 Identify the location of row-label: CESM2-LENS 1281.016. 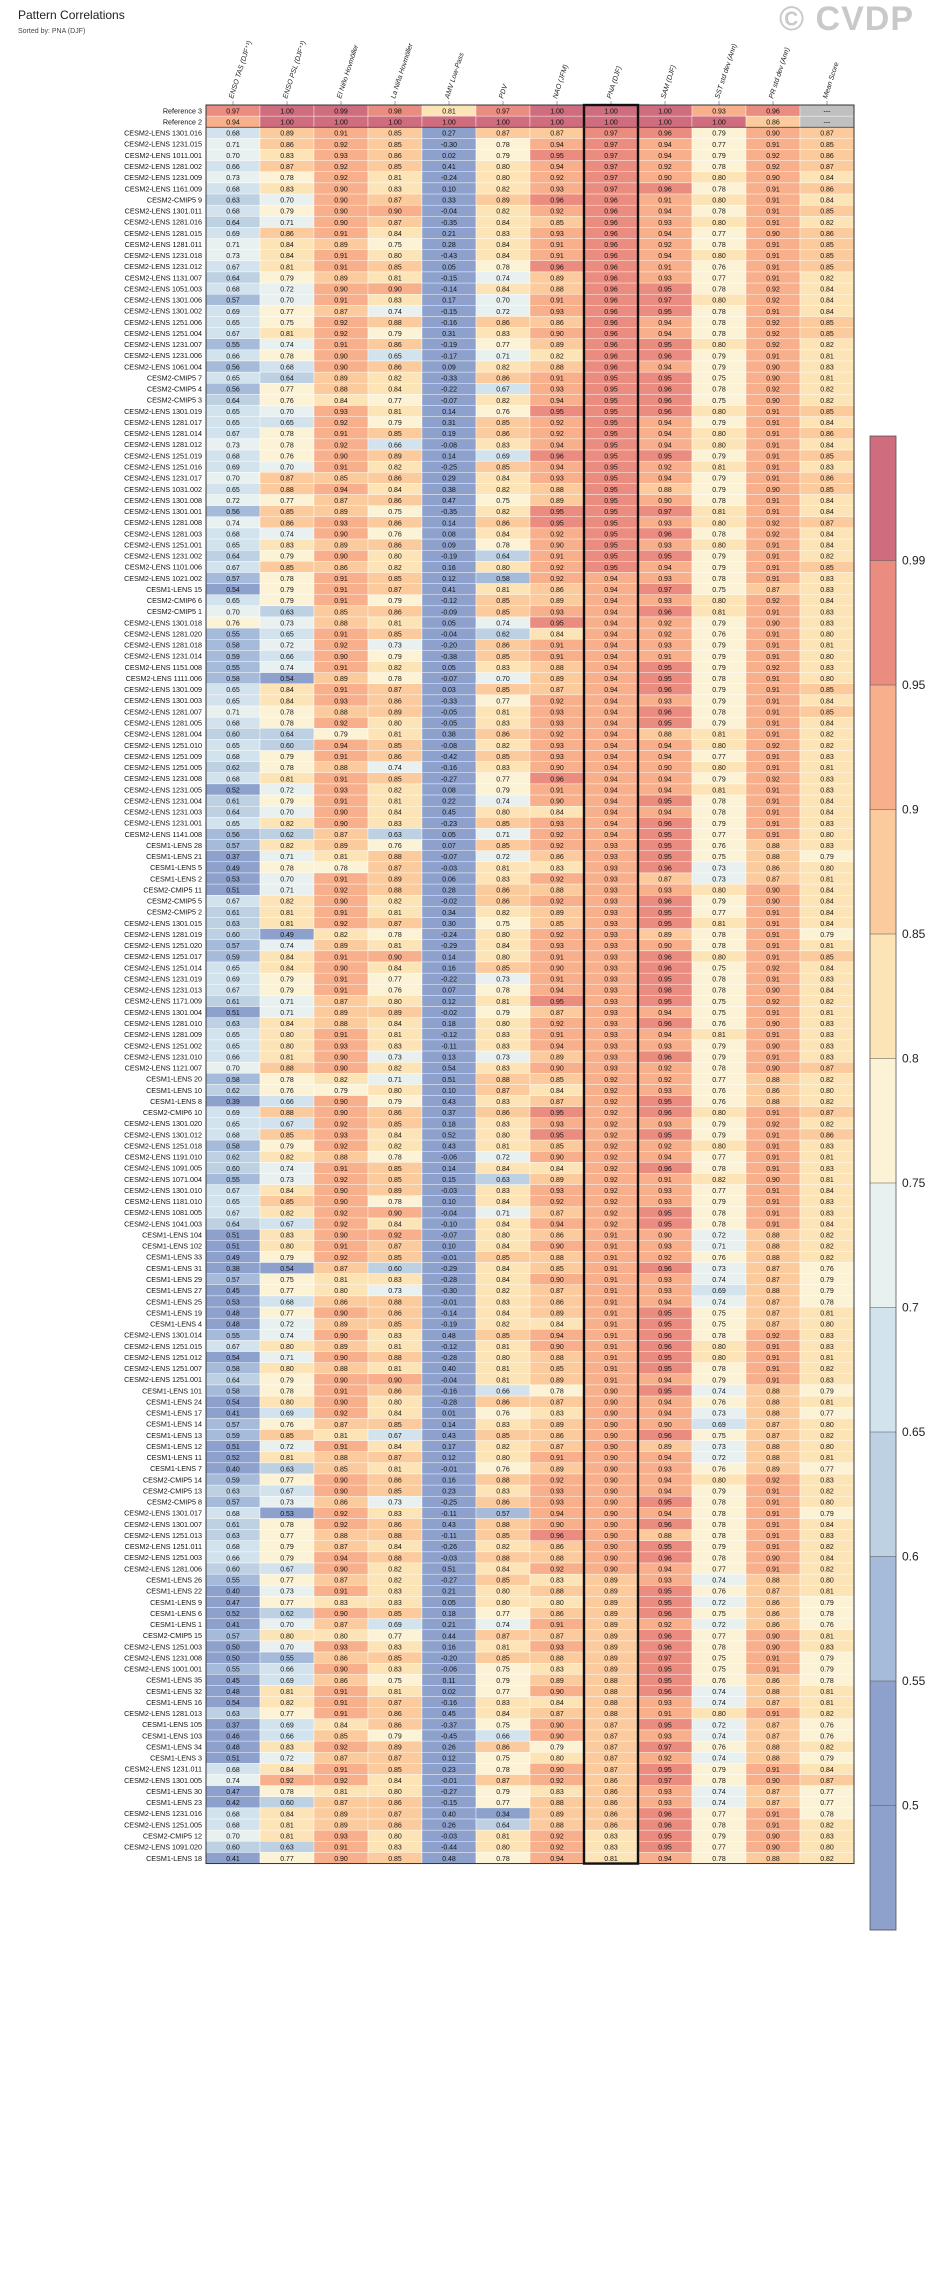
(163, 222).